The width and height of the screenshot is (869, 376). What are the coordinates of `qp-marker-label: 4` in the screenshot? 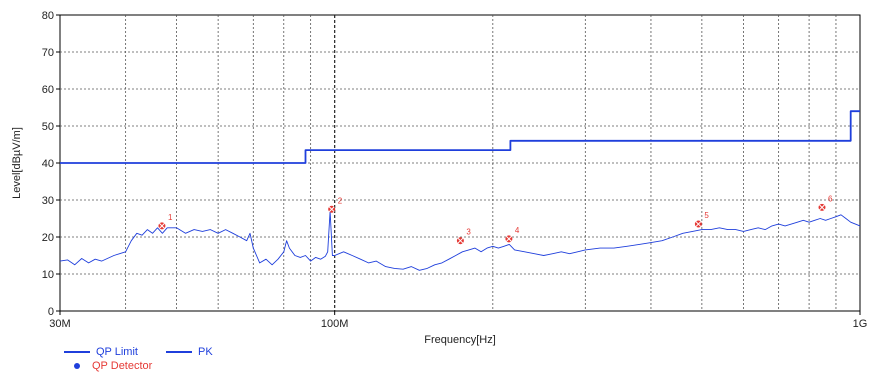 It's located at (517, 230).